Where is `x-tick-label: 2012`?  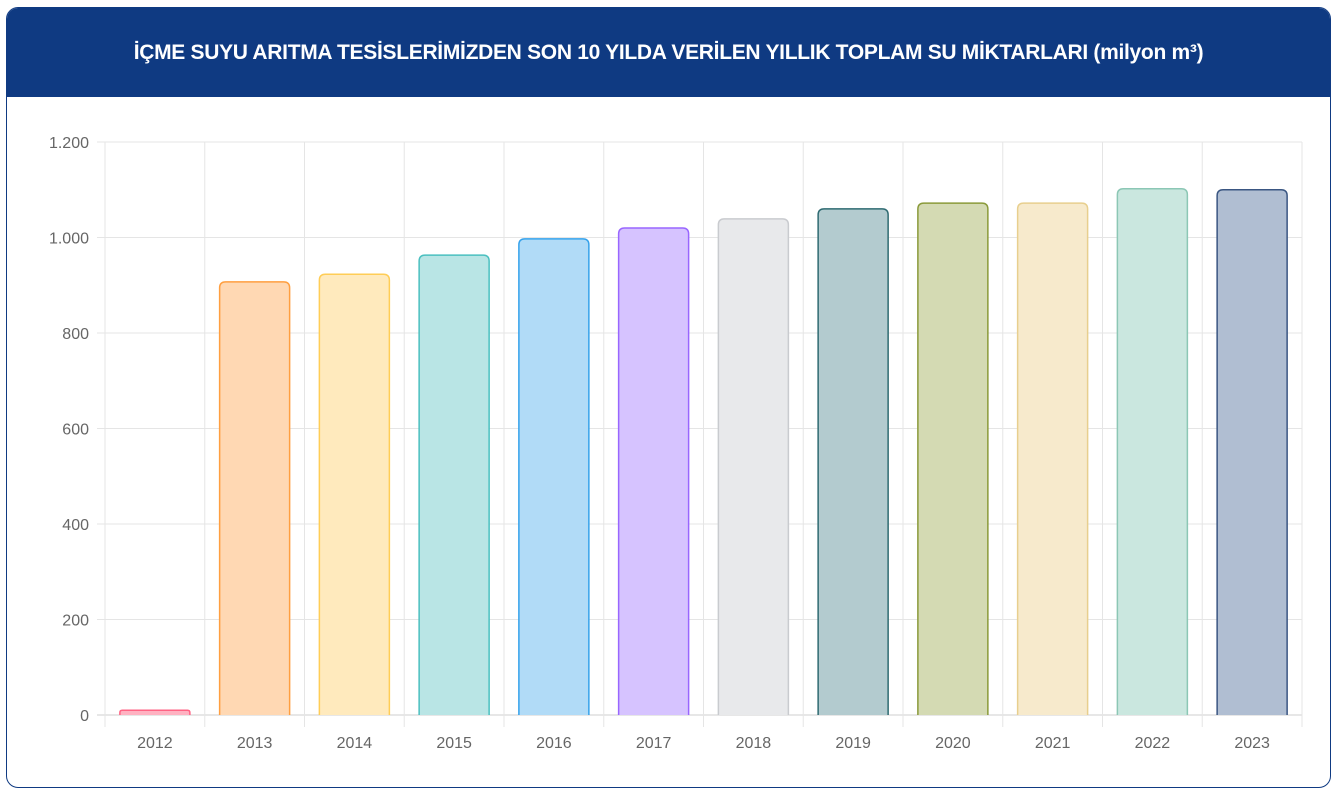
x-tick-label: 2012 is located at coordinates (155, 743).